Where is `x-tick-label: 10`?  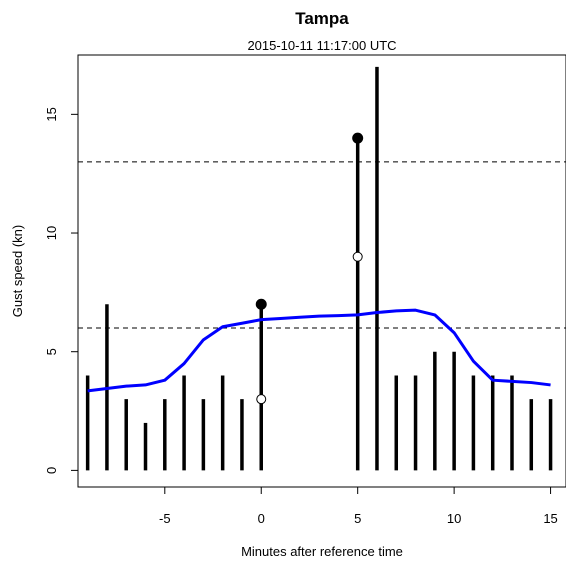
x-tick-label: 10 is located at coordinates (454, 518).